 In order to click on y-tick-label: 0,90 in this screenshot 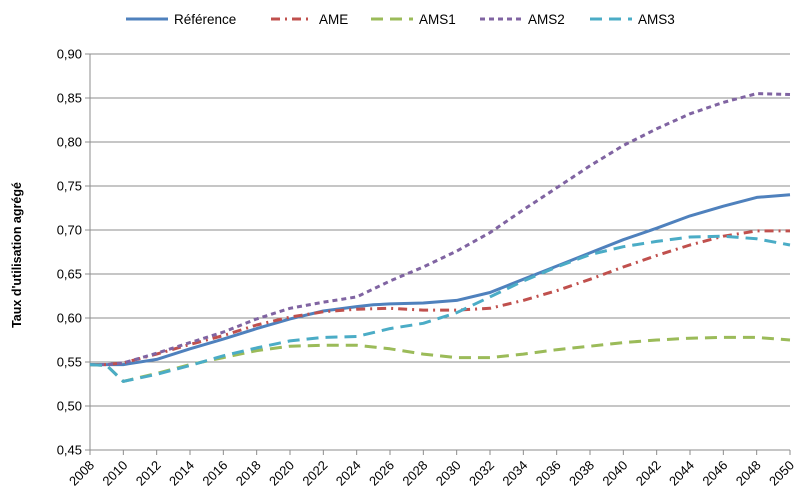, I will do `click(69, 54)`.